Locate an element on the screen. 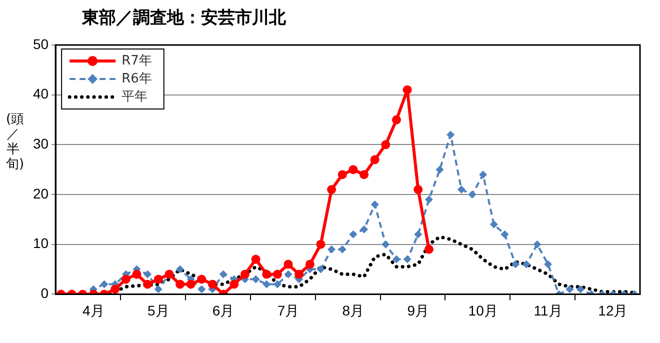 This screenshot has width=660, height=343. x-tick-label: 11月 is located at coordinates (548, 310).